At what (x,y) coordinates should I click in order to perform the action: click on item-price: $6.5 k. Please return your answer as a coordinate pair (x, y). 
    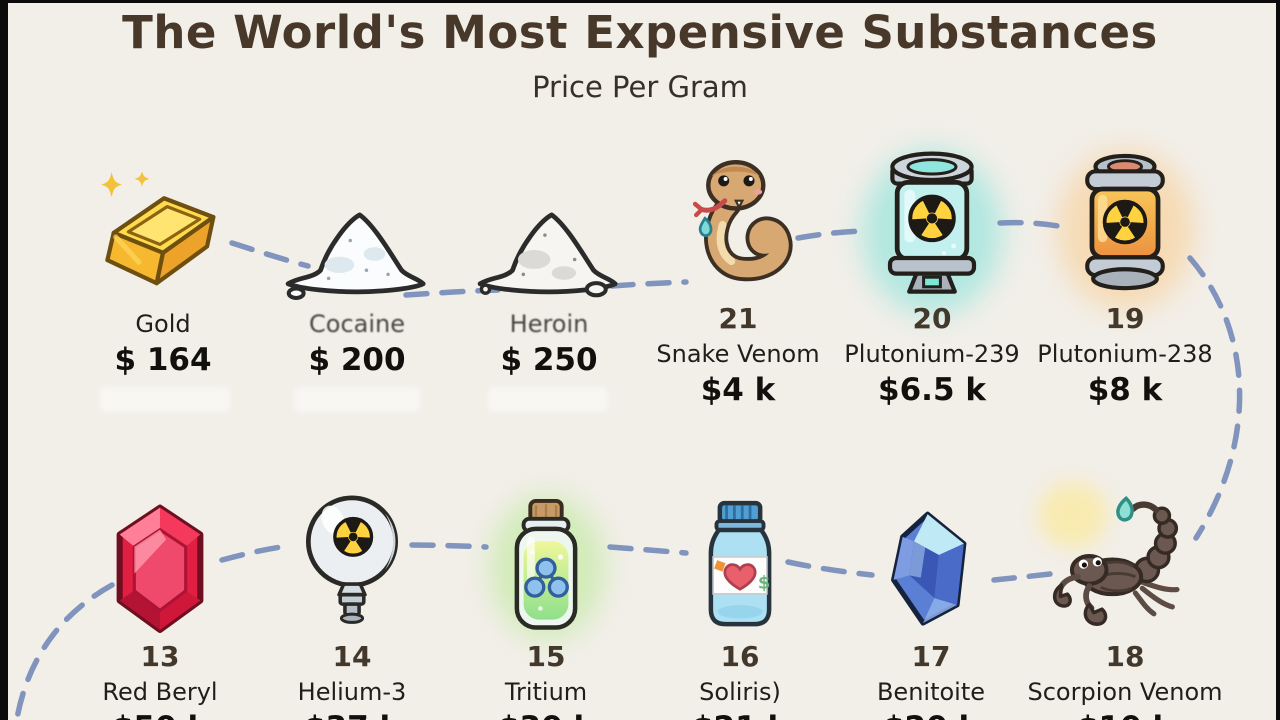
    Looking at the image, I should click on (932, 389).